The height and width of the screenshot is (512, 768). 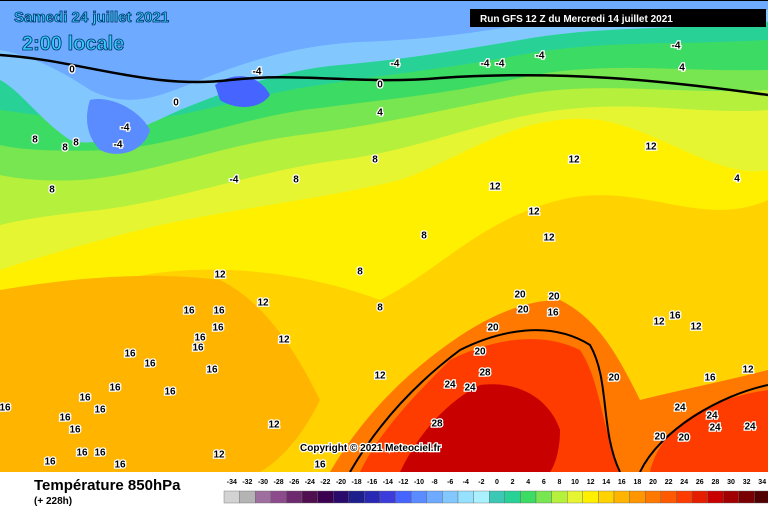 I want to click on scale-tick-label: 0, so click(x=497, y=482).